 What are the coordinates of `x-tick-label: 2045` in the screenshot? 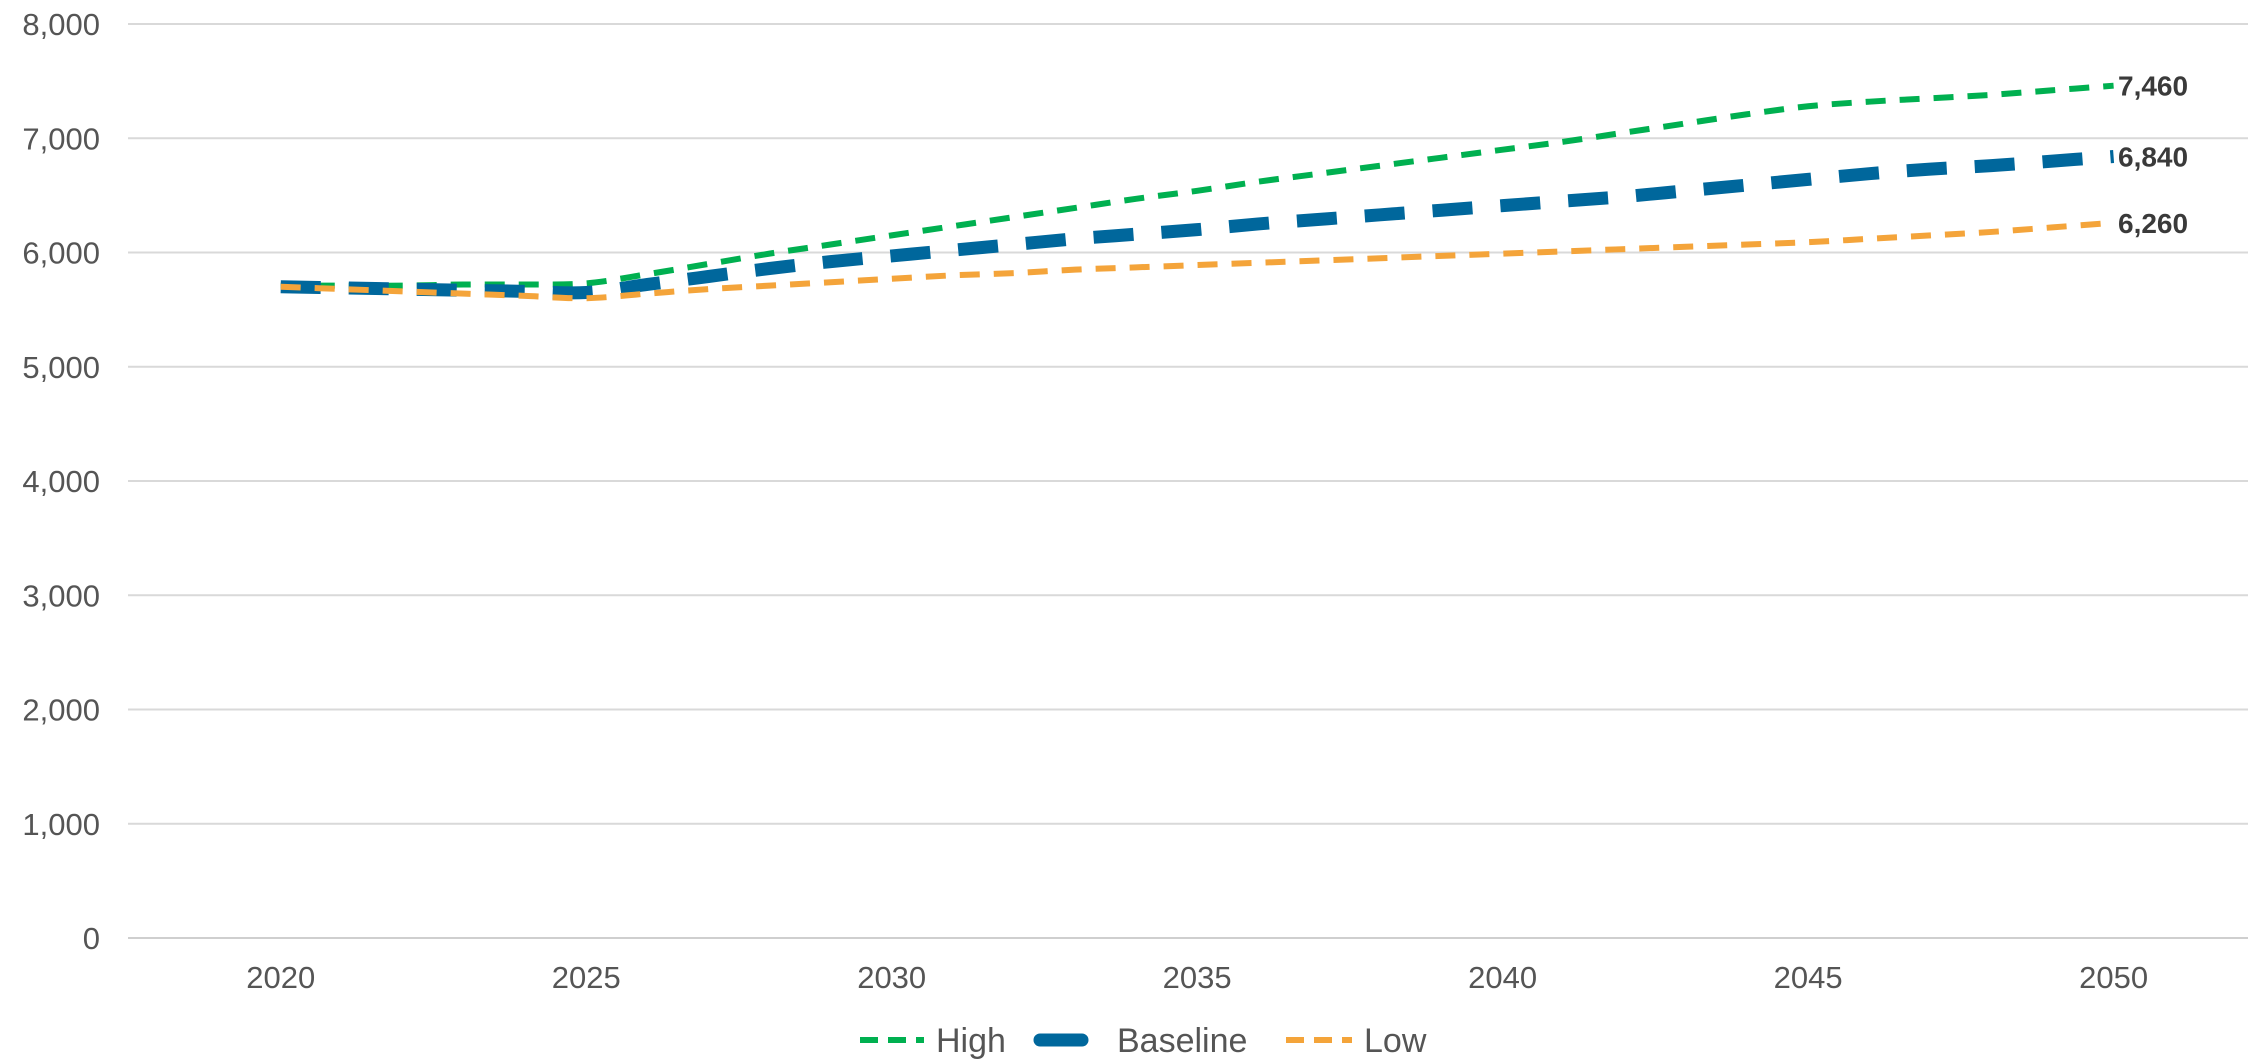 It's located at (1808, 977).